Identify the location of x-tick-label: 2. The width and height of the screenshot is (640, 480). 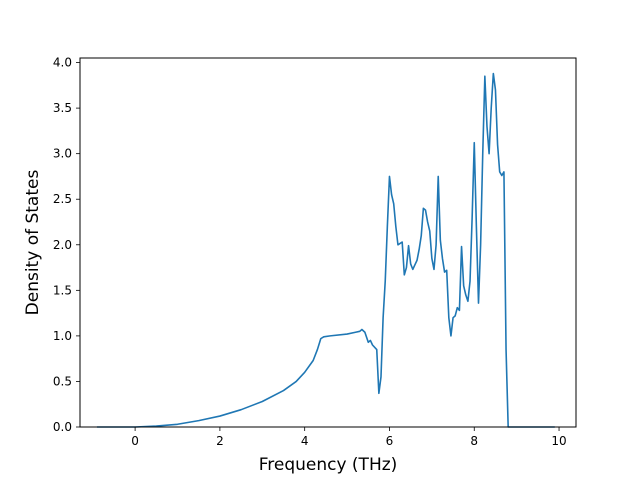
(220, 441).